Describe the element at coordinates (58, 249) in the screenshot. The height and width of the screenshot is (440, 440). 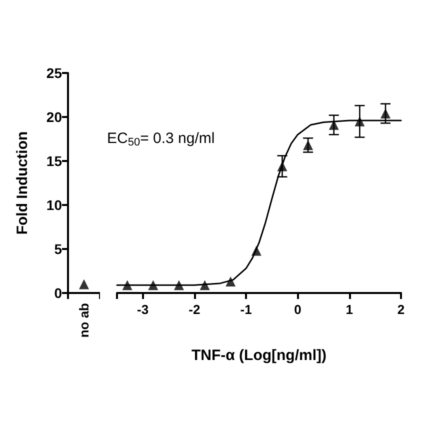
I see `y-tick-label: 5` at that location.